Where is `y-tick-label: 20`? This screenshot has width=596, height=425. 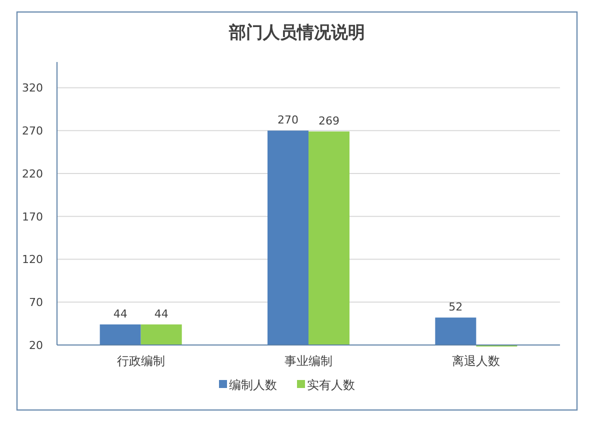
y-tick-label: 20 is located at coordinates (36, 345).